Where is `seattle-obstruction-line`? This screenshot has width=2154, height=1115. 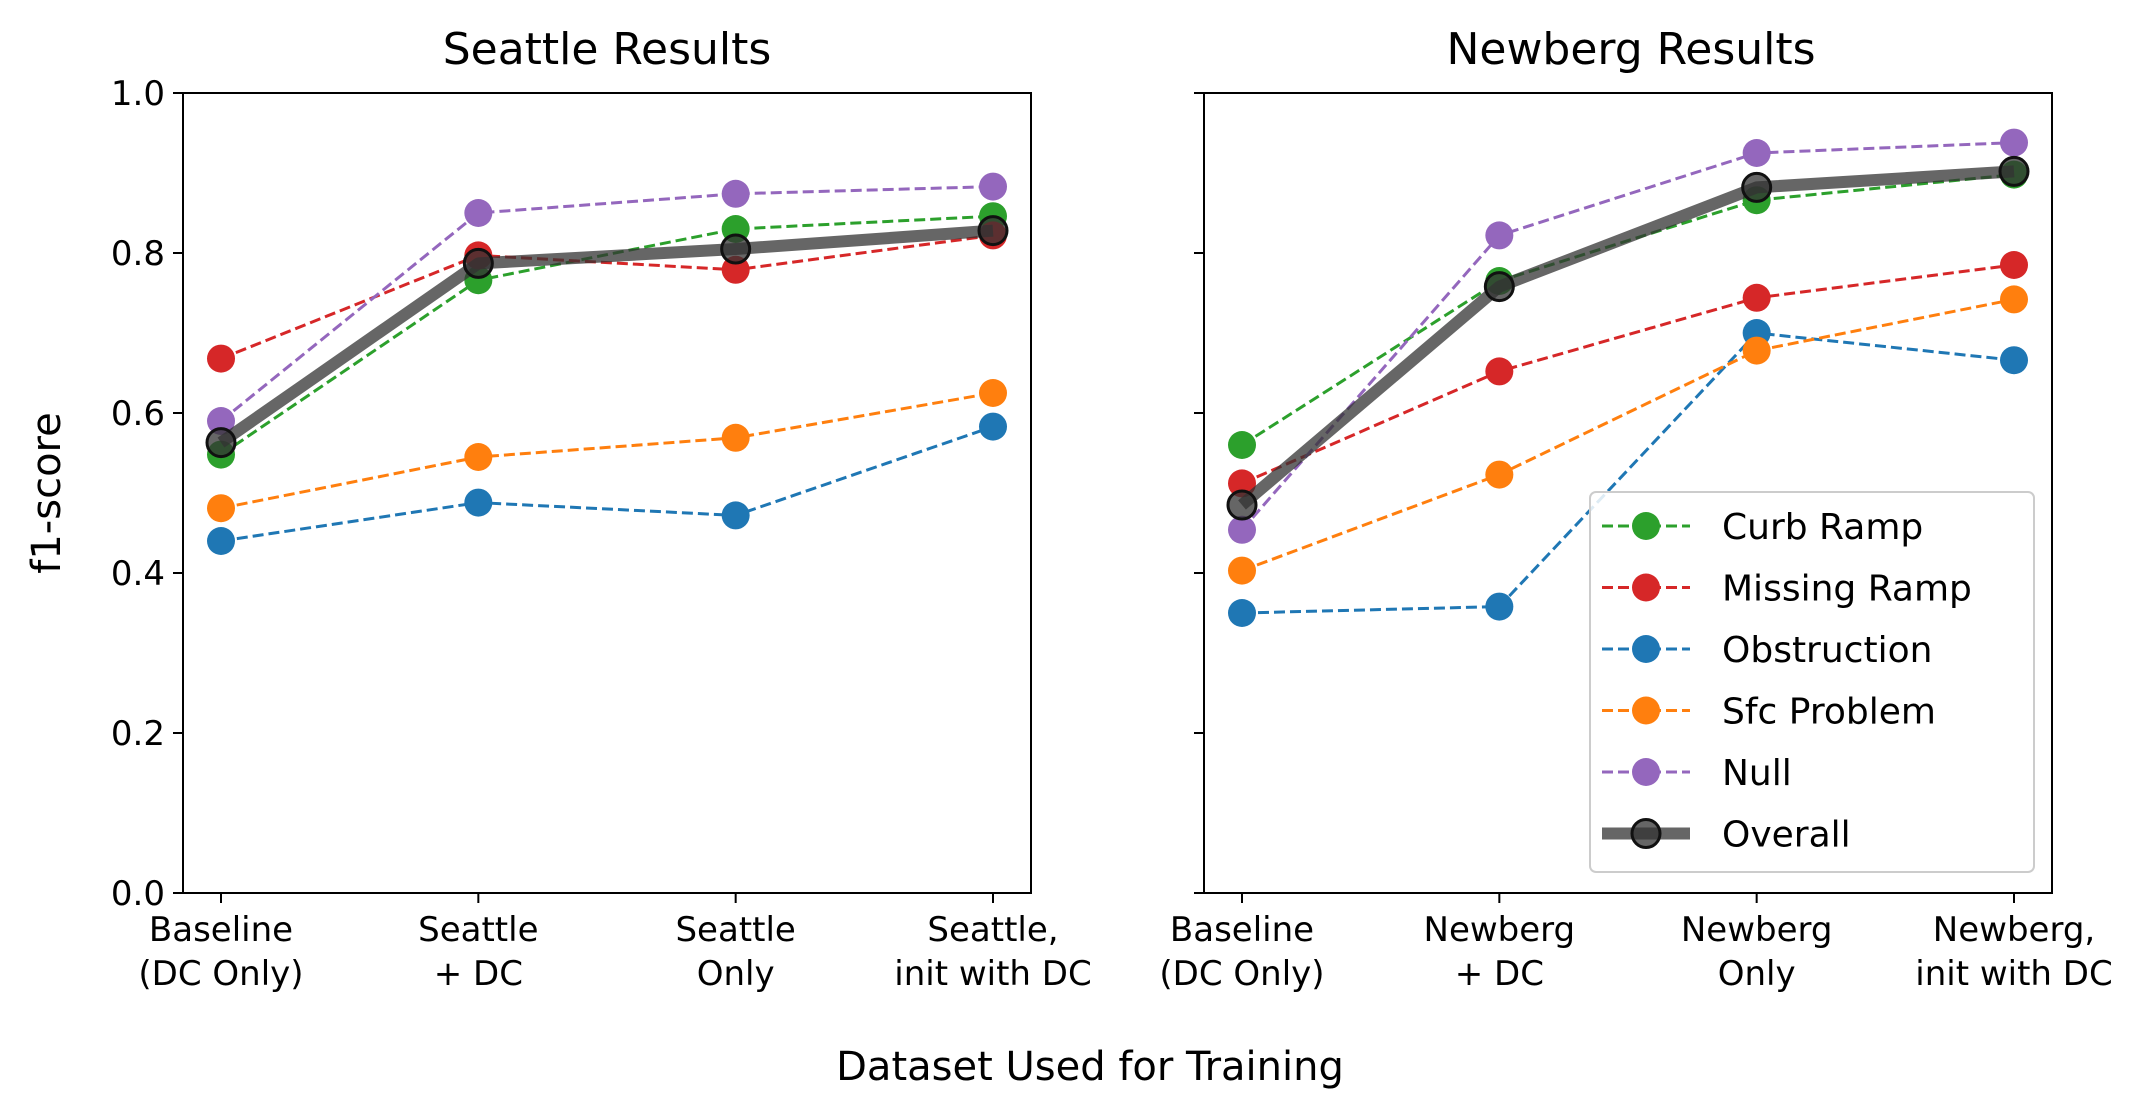
seattle-obstruction-line is located at coordinates (607, 484).